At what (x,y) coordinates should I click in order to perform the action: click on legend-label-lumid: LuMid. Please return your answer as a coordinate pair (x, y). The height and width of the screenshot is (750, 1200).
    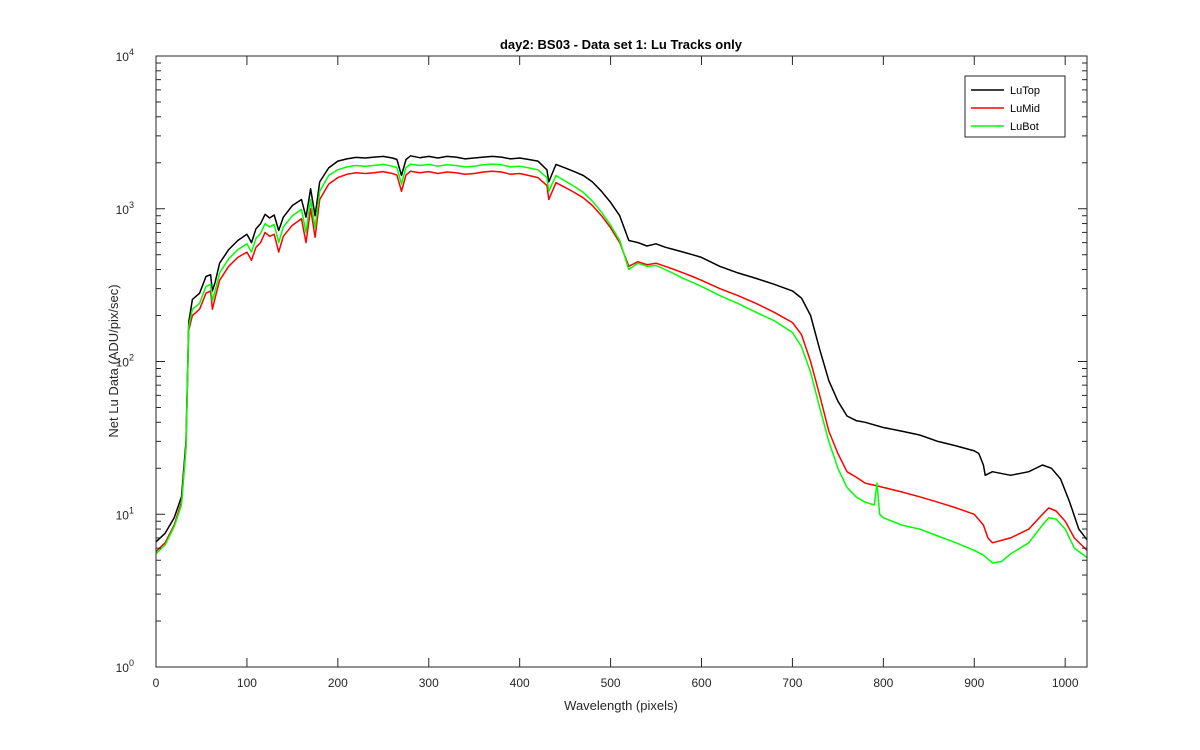
    Looking at the image, I should click on (1025, 109).